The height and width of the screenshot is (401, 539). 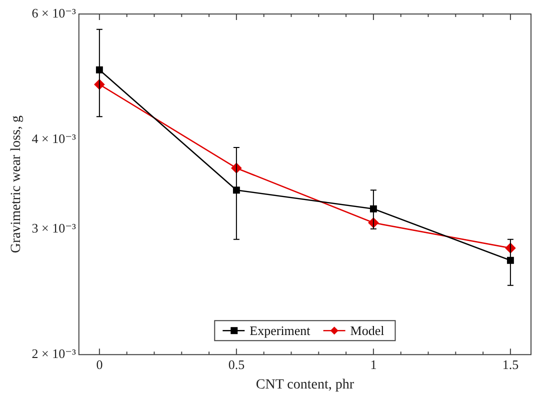 What do you see at coordinates (54, 12) in the screenshot?
I see `y-tick-label: 6 × 10⁻³` at bounding box center [54, 12].